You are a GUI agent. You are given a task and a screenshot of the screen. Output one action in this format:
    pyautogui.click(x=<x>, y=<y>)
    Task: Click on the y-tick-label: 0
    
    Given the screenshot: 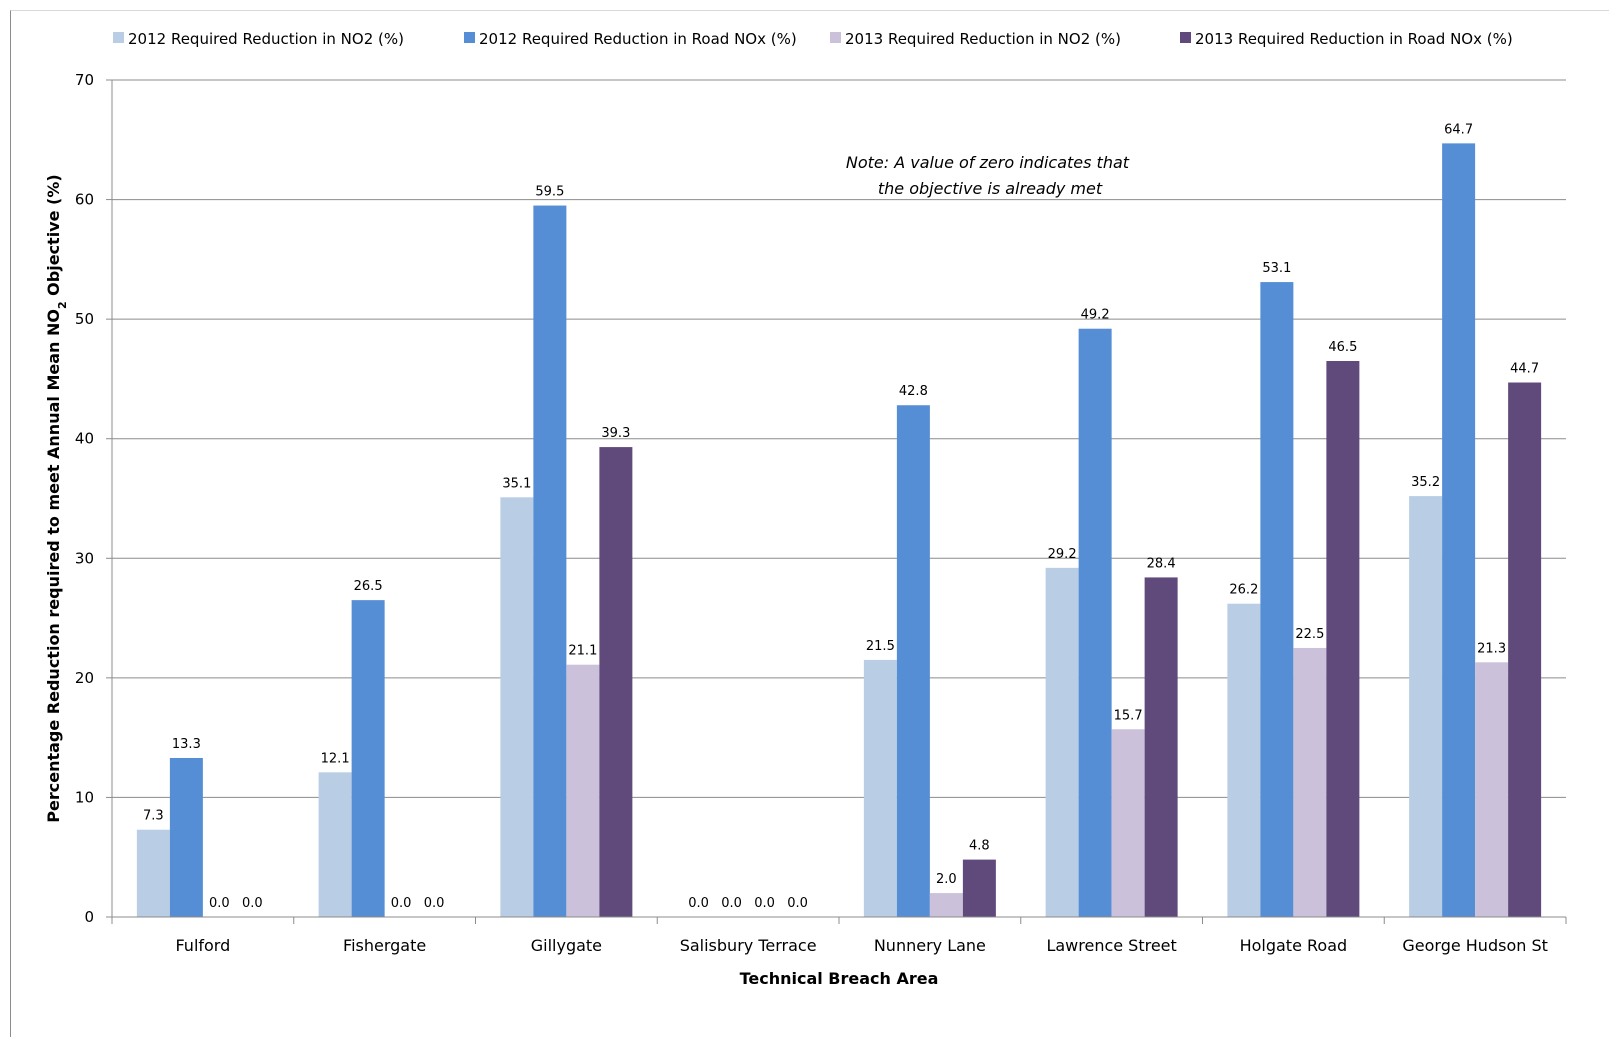 What is the action you would take?
    pyautogui.click(x=89, y=917)
    